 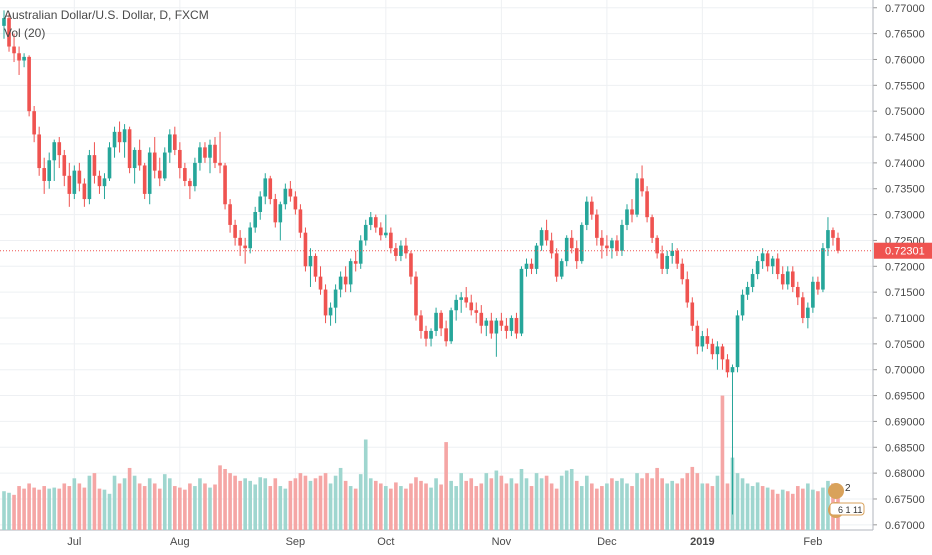 What do you see at coordinates (848, 488) in the screenshot?
I see `event-badge-count: 2` at bounding box center [848, 488].